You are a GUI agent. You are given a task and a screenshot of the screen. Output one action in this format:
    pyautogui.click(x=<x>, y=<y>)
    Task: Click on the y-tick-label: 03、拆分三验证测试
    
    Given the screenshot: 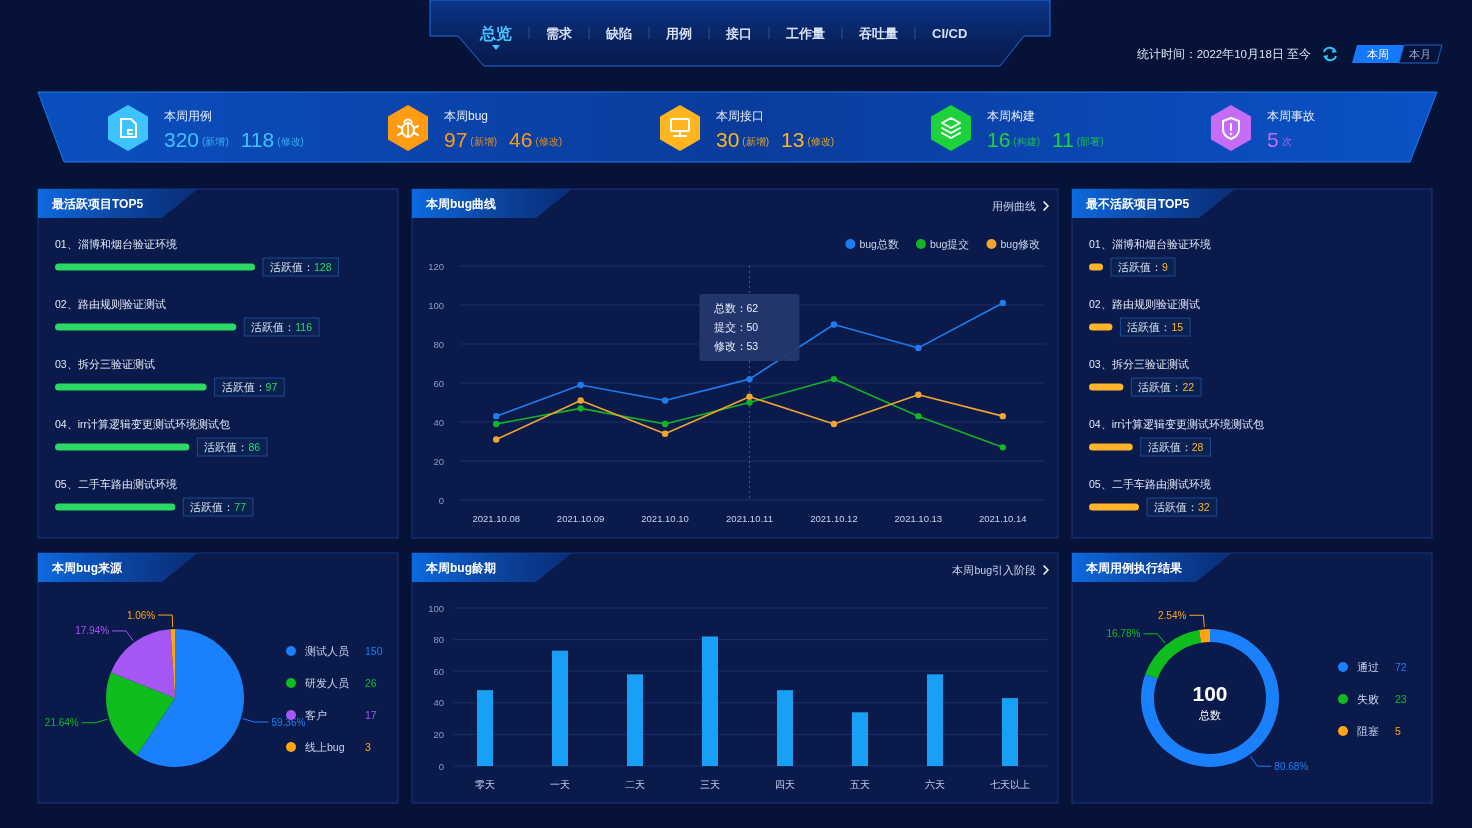 What is the action you would take?
    pyautogui.click(x=1139, y=364)
    